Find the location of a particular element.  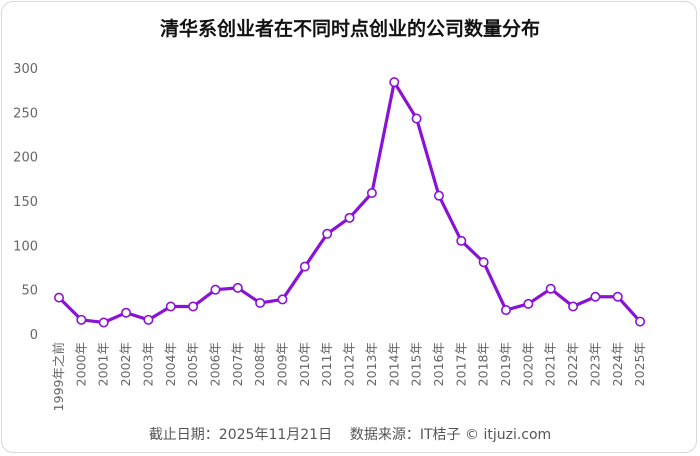

x-tick-label: 2022年 is located at coordinates (572, 364).